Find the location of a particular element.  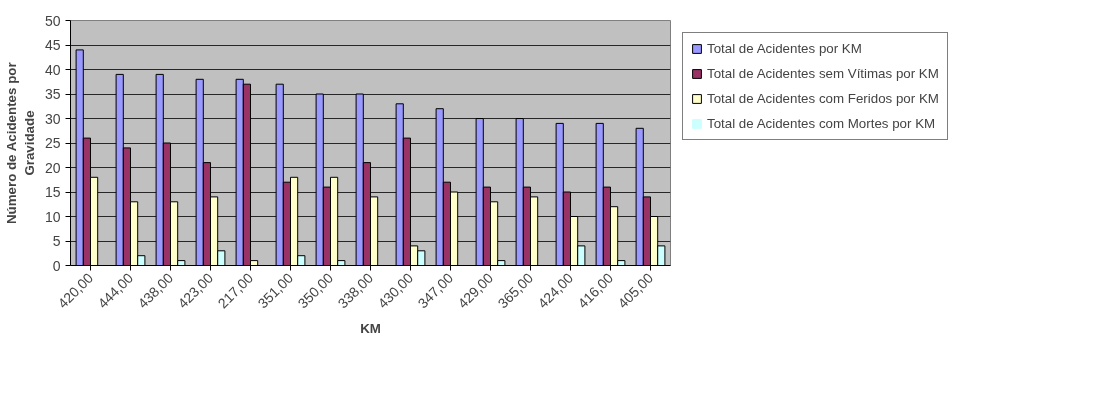

legend-label: Total de Acidentes com Feridos por KM is located at coordinates (823, 98).